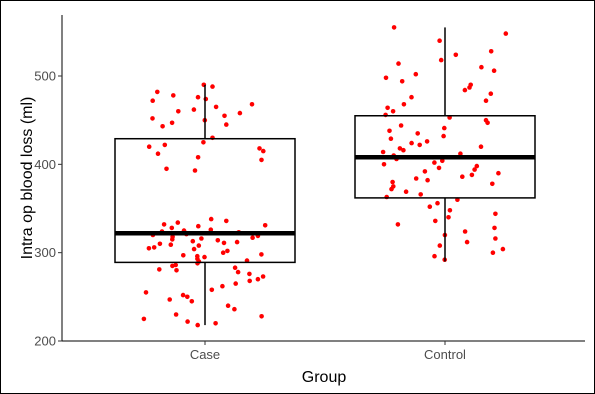  What do you see at coordinates (205, 200) in the screenshot?
I see `box-iqr` at bounding box center [205, 200].